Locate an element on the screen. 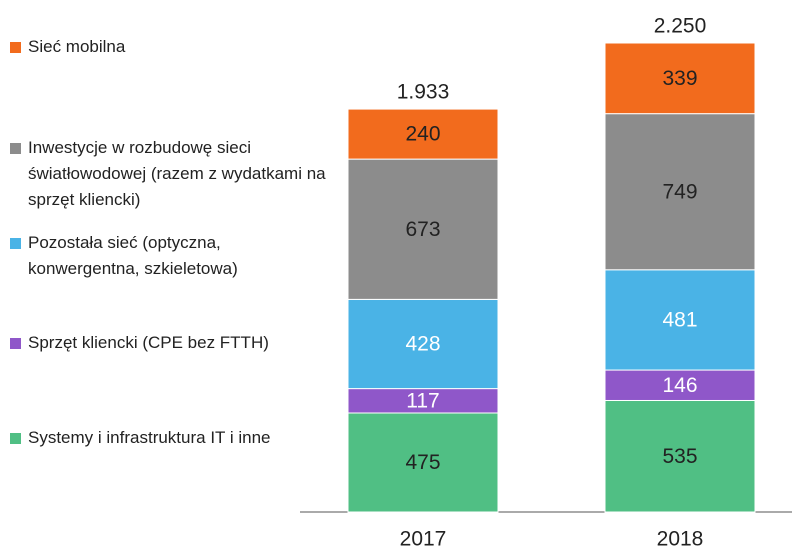 Image resolution: width=794 pixels, height=552 pixels. legend-entry: Sieć mobilna is located at coordinates (171, 47).